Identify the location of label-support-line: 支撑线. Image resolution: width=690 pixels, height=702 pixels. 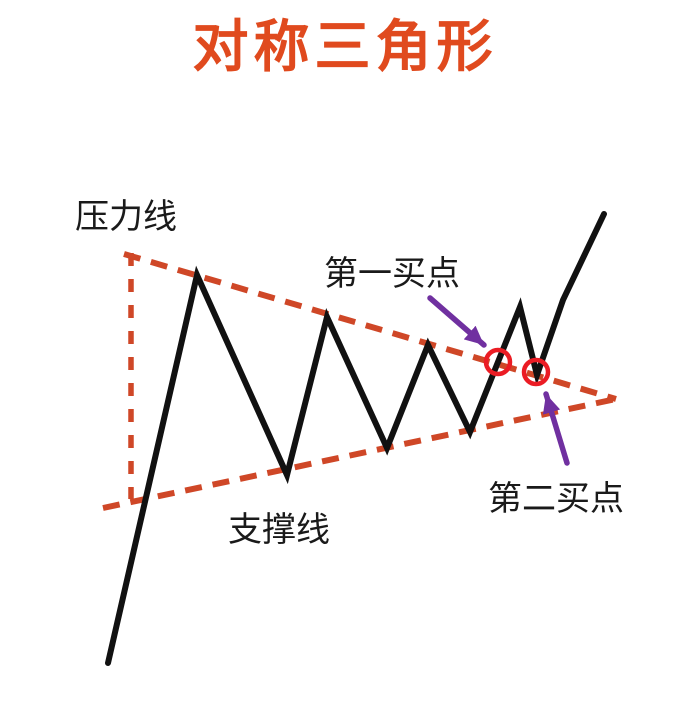
(279, 530).